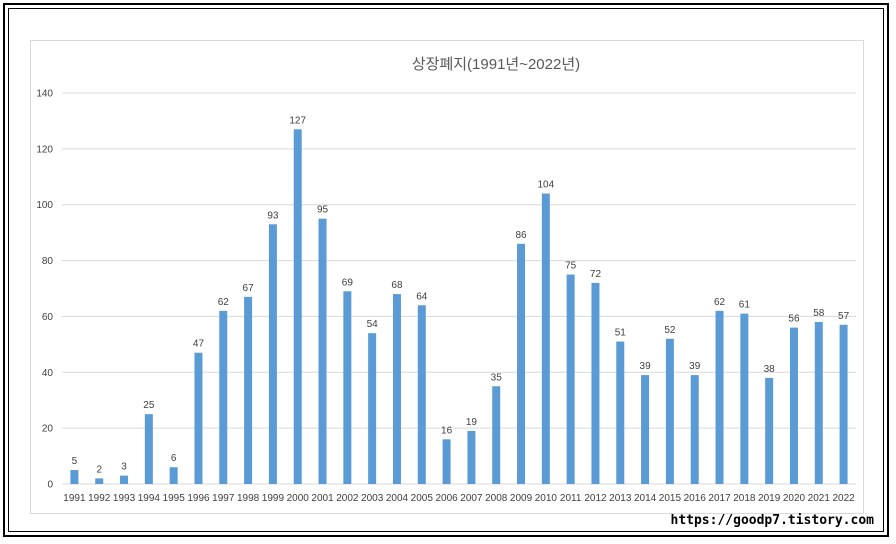 The image size is (896, 544). What do you see at coordinates (620, 498) in the screenshot?
I see `x-tick-label: 2013` at bounding box center [620, 498].